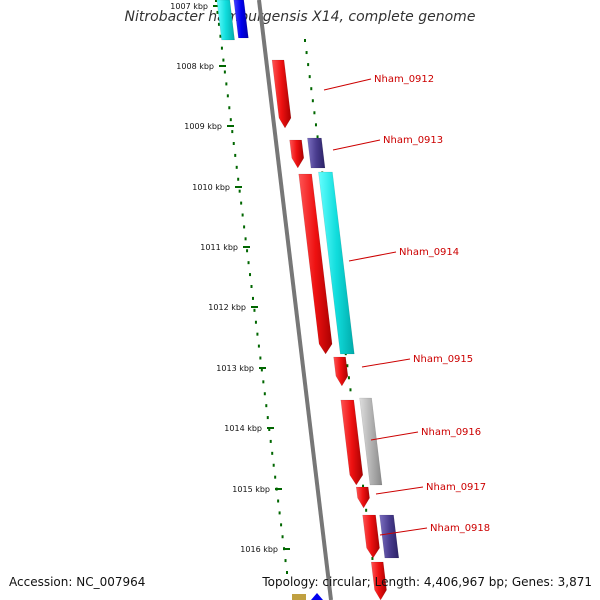 The image size is (600, 600). What do you see at coordinates (451, 432) in the screenshot?
I see `gene-label: Nham_0916` at bounding box center [451, 432].